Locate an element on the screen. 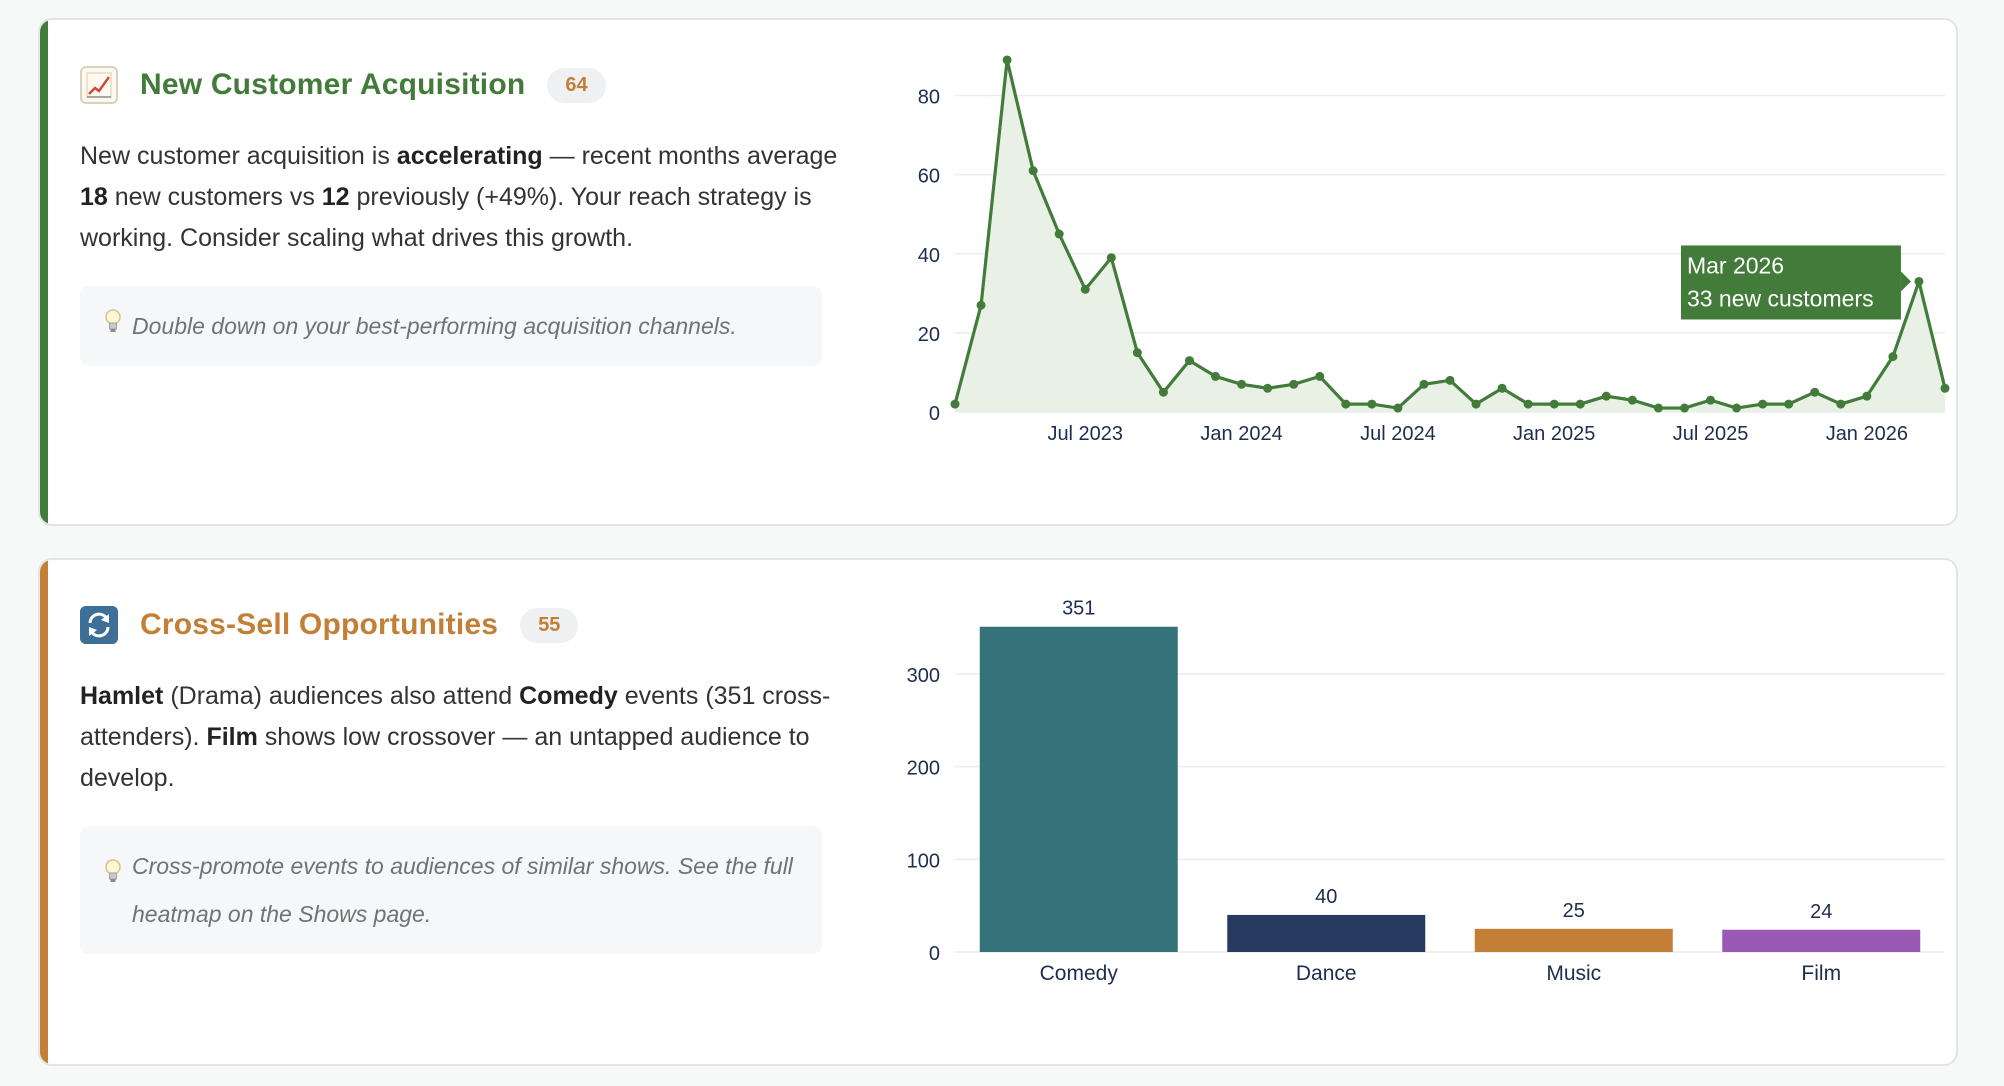  x-tick-label: Jan 2025 is located at coordinates (1554, 434).